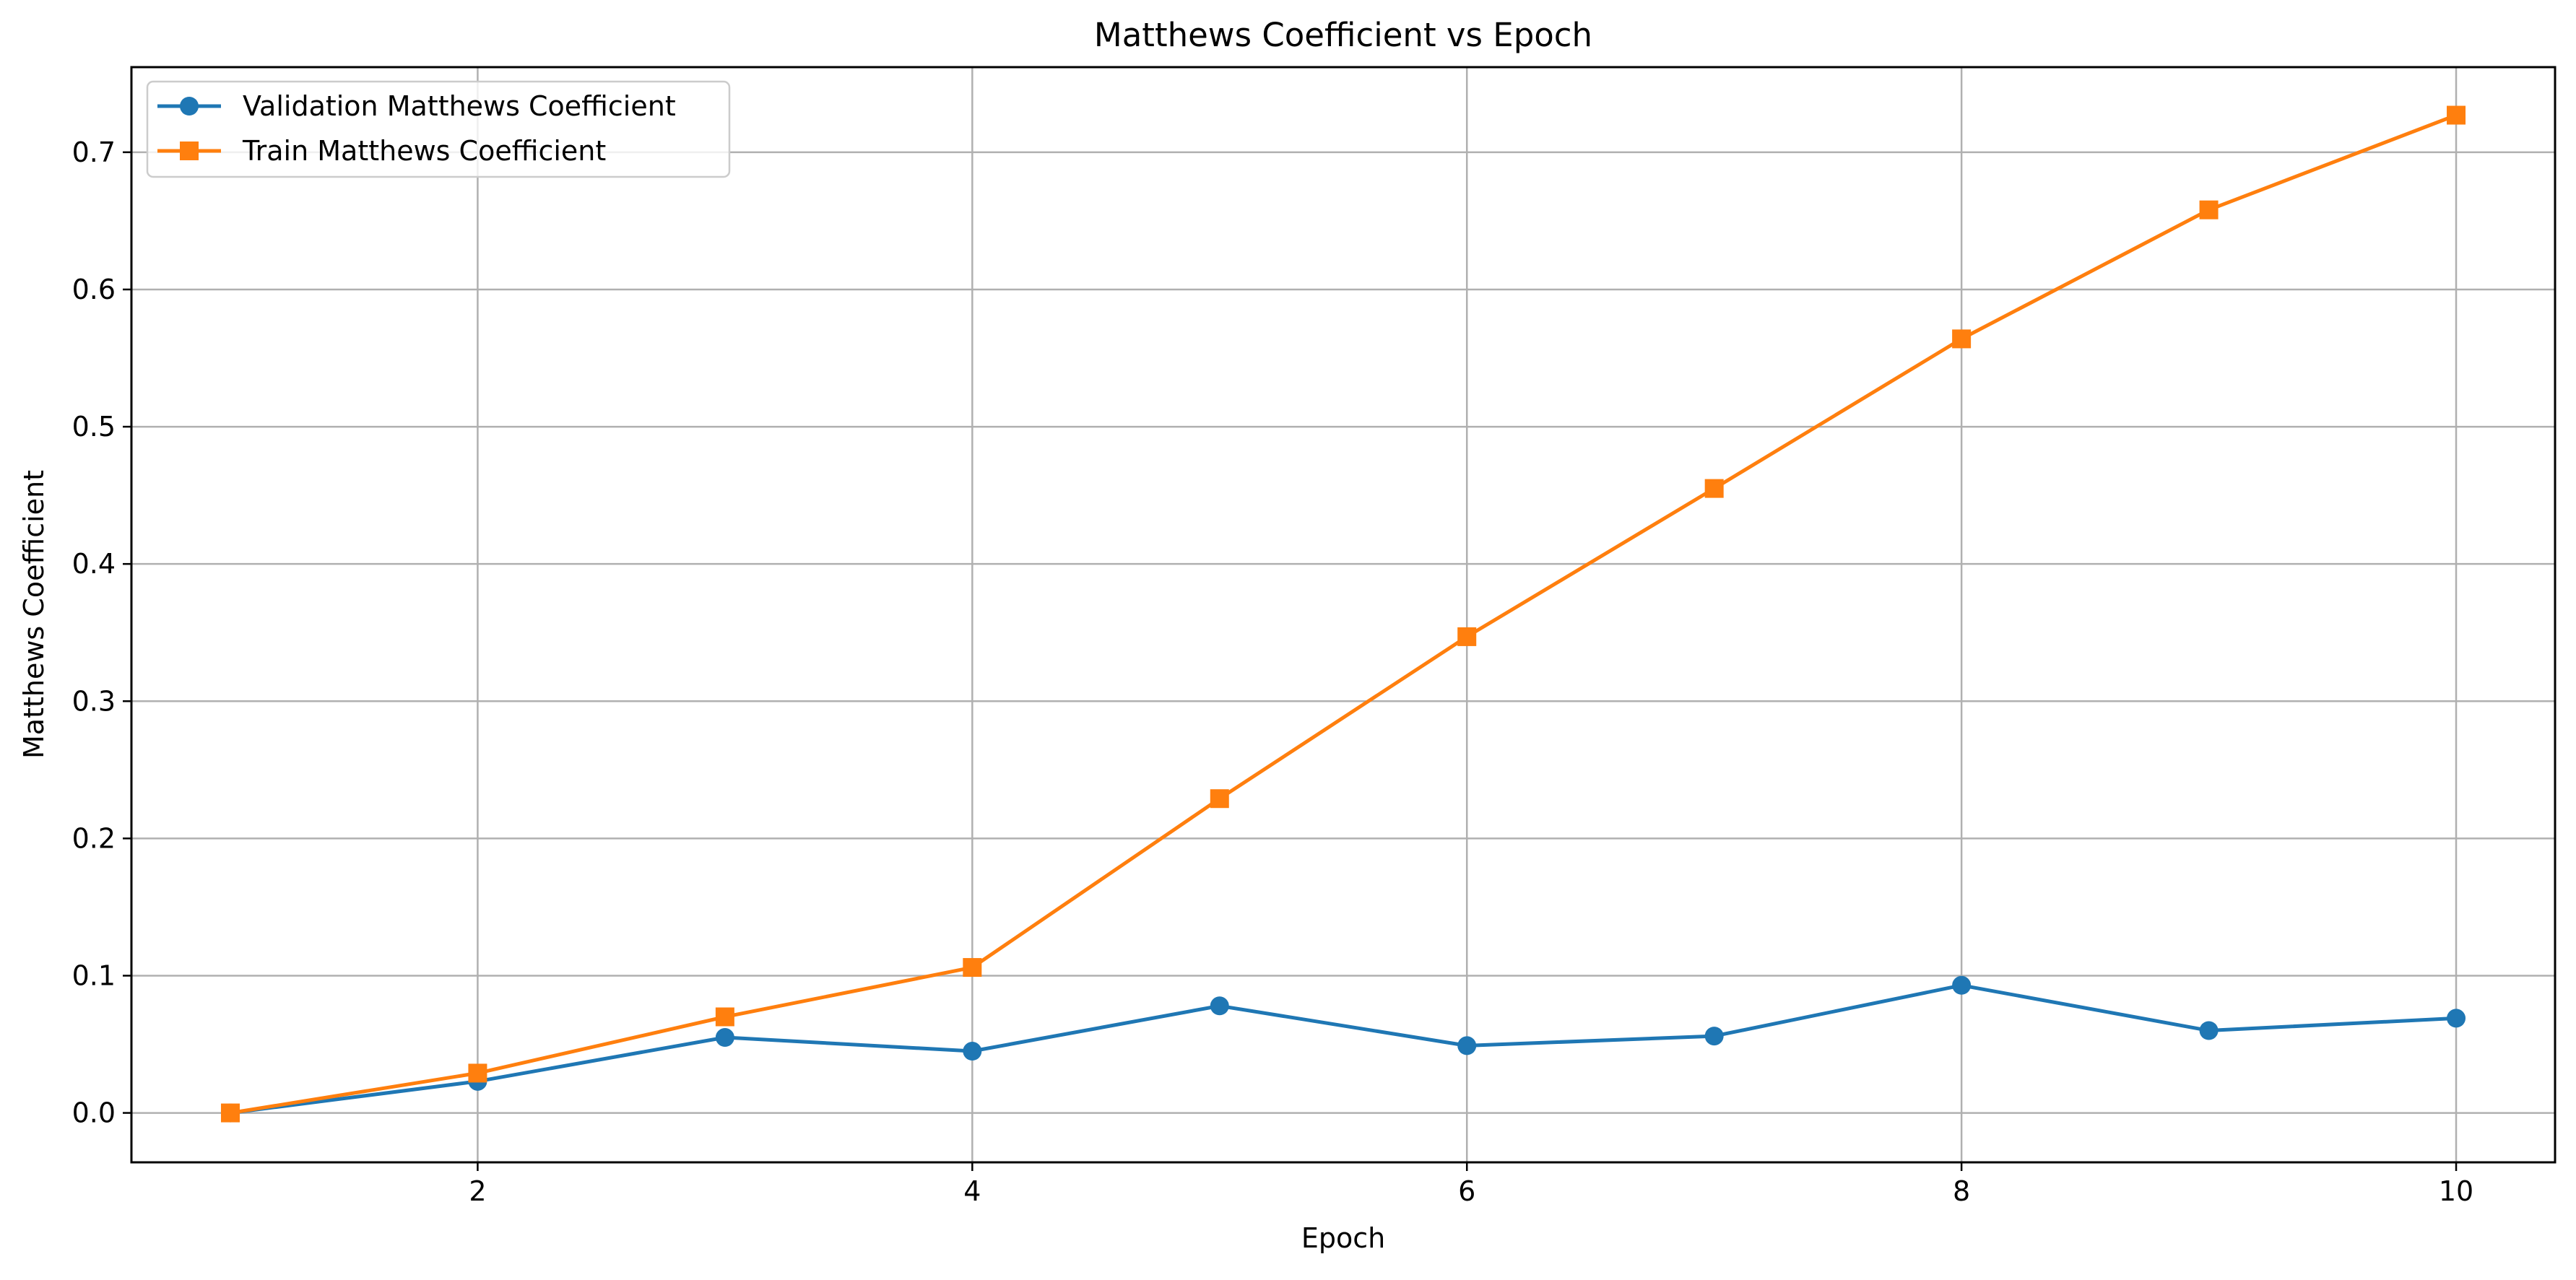 This screenshot has width=2576, height=1280. I want to click on x-tick-label: 6, so click(1466, 1191).